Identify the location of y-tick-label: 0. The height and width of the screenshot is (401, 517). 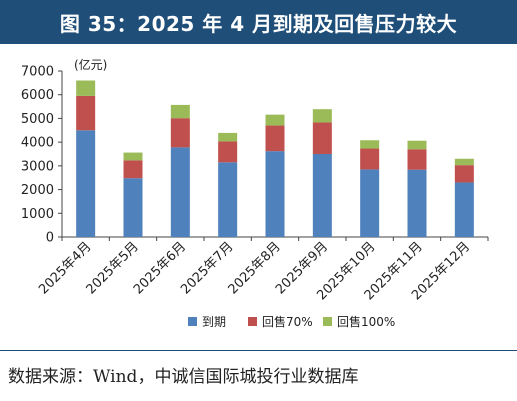
(50, 238).